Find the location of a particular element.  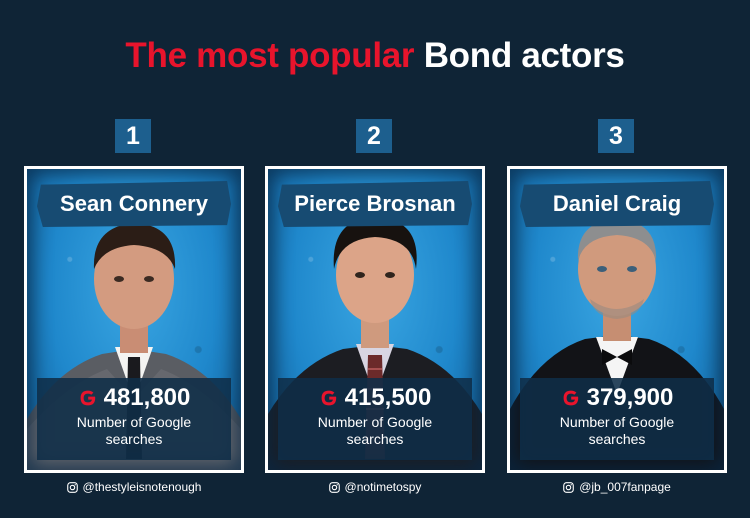

rank-badge: 1 is located at coordinates (133, 136).